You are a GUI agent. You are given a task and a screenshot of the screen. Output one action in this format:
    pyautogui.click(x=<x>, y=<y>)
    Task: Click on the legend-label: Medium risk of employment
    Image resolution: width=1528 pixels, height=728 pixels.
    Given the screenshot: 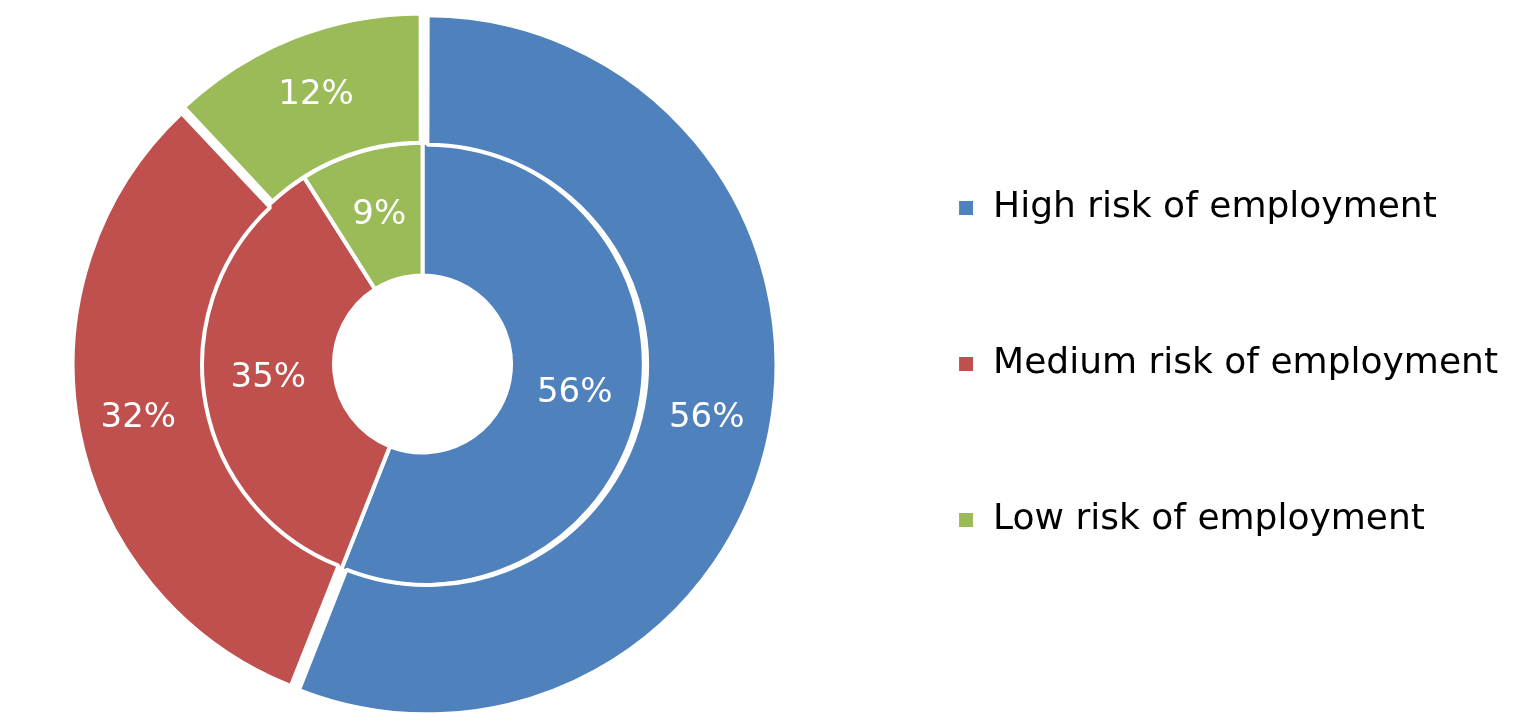 What is the action you would take?
    pyautogui.click(x=1246, y=361)
    